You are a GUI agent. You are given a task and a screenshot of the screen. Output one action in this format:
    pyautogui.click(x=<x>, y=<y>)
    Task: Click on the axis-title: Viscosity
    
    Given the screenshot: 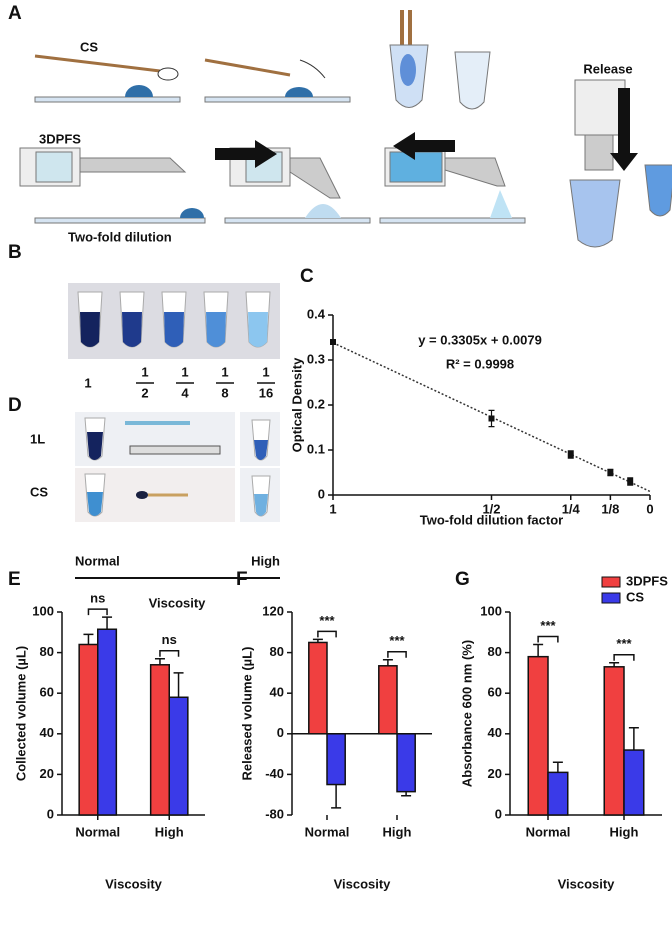 What is the action you would take?
    pyautogui.click(x=178, y=602)
    